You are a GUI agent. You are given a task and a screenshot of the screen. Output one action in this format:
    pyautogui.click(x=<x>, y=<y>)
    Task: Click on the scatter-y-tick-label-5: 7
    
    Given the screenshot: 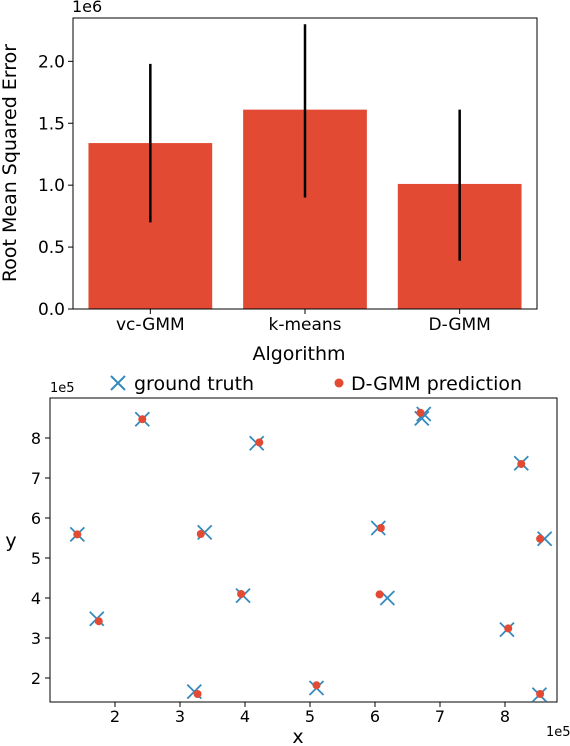 What is the action you would take?
    pyautogui.click(x=36, y=478)
    